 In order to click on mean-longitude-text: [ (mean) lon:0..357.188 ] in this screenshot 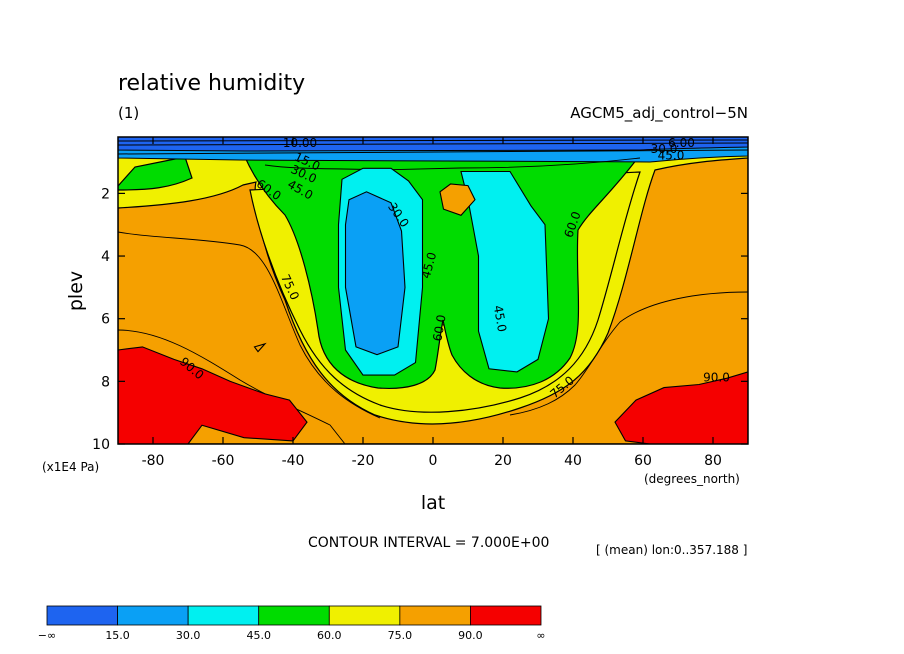, I will do `click(671, 550)`.